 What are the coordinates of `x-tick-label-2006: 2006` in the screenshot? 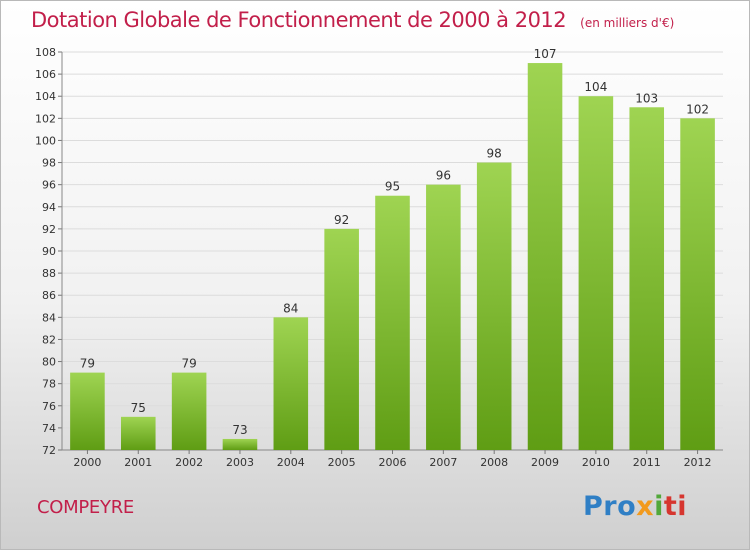 It's located at (393, 462).